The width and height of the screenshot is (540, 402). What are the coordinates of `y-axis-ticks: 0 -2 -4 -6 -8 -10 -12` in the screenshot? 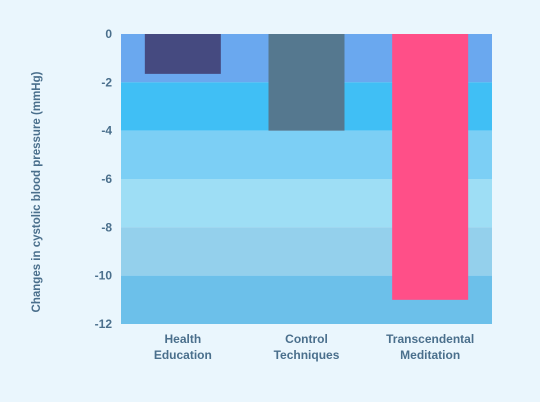 It's located at (104, 179).